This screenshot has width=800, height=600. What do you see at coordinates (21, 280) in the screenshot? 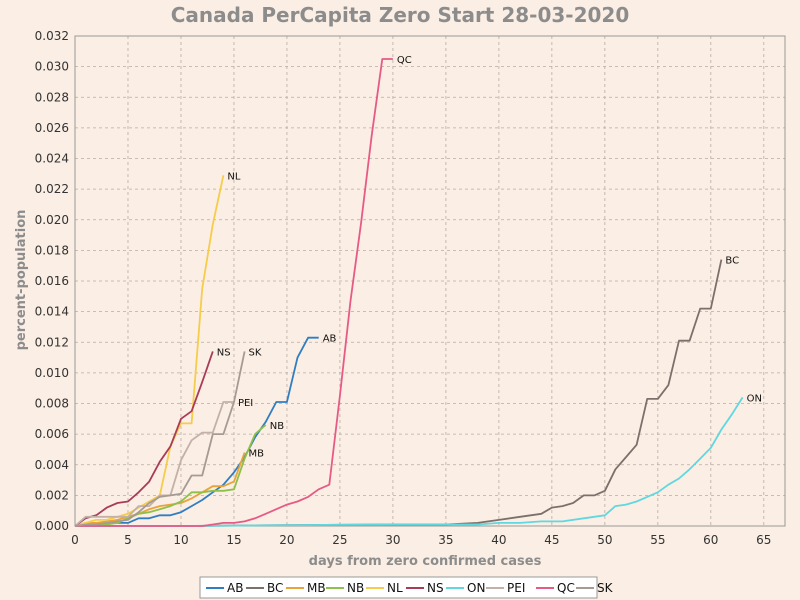
I see `y-axis-label: percent-population` at bounding box center [21, 280].